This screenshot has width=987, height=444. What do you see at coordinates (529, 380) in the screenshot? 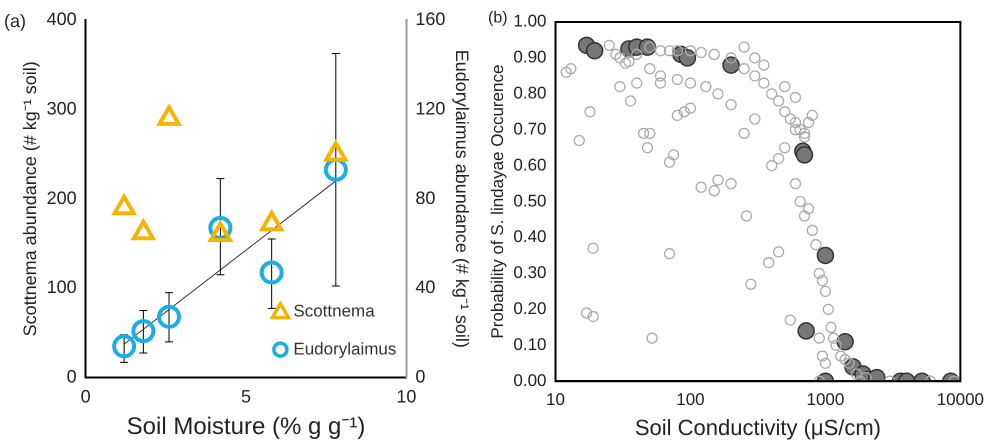
I see `y-tick-label: 0.00` at bounding box center [529, 380].